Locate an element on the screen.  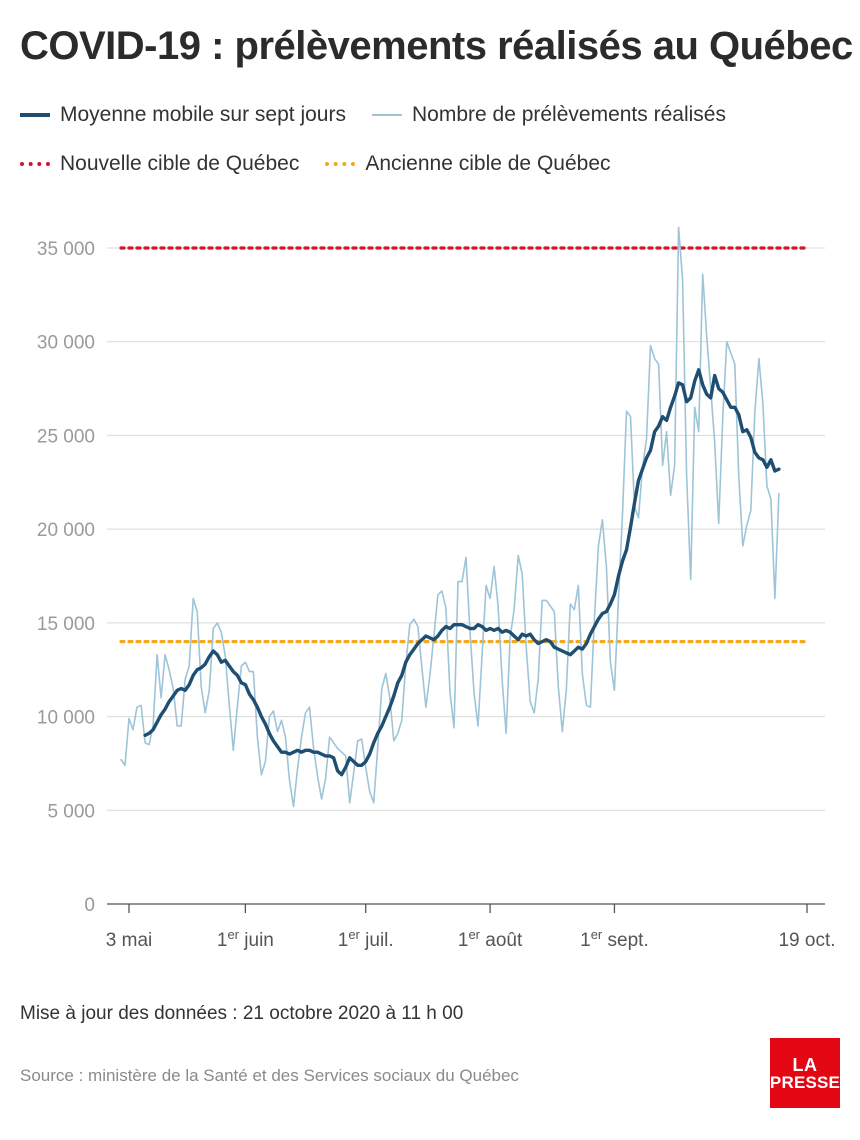
x-tick-label: 1er juin is located at coordinates (245, 939).